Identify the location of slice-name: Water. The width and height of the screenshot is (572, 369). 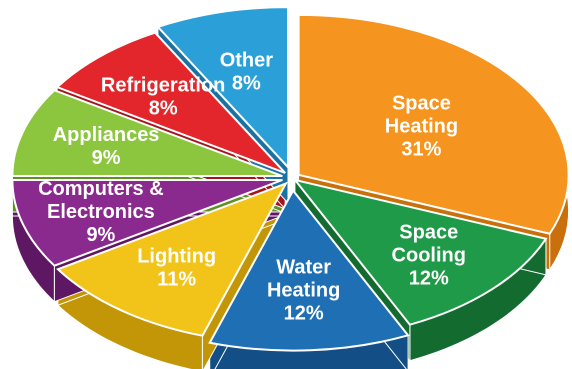
(303, 268).